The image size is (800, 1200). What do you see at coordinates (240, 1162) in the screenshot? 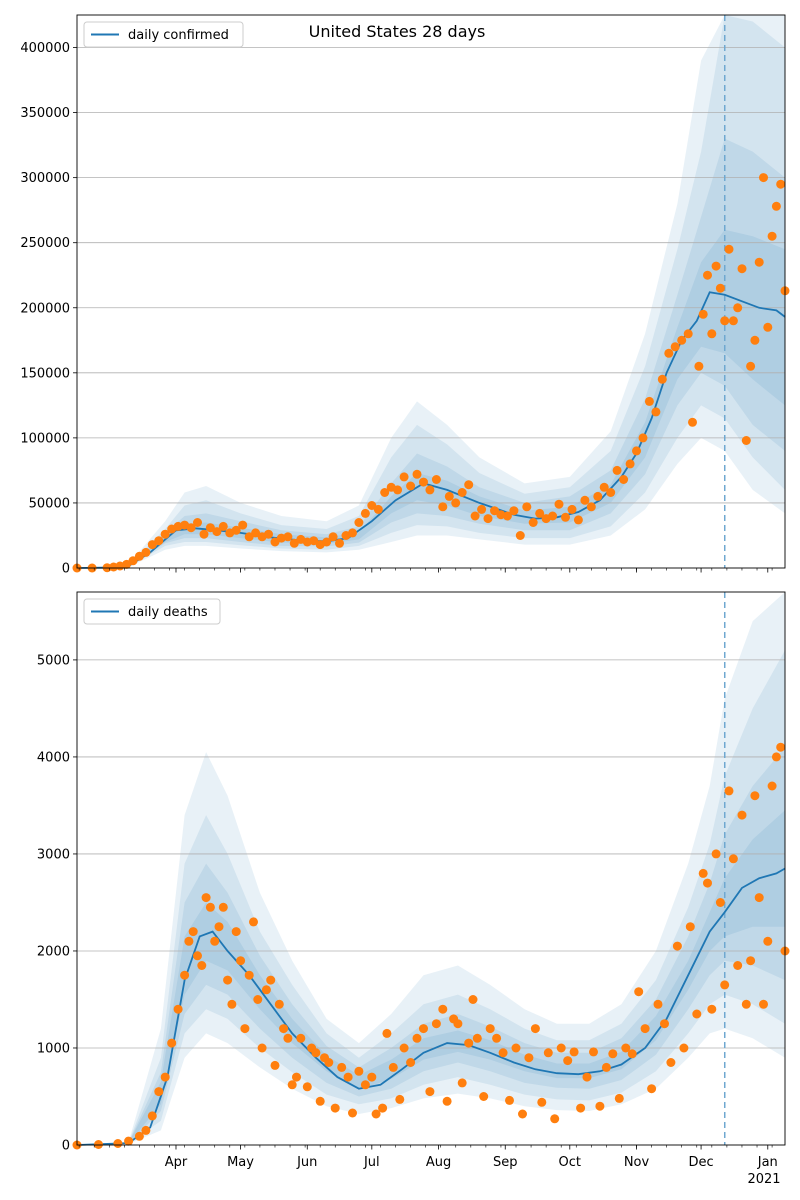
I see `x-tick-label: May` at bounding box center [240, 1162].